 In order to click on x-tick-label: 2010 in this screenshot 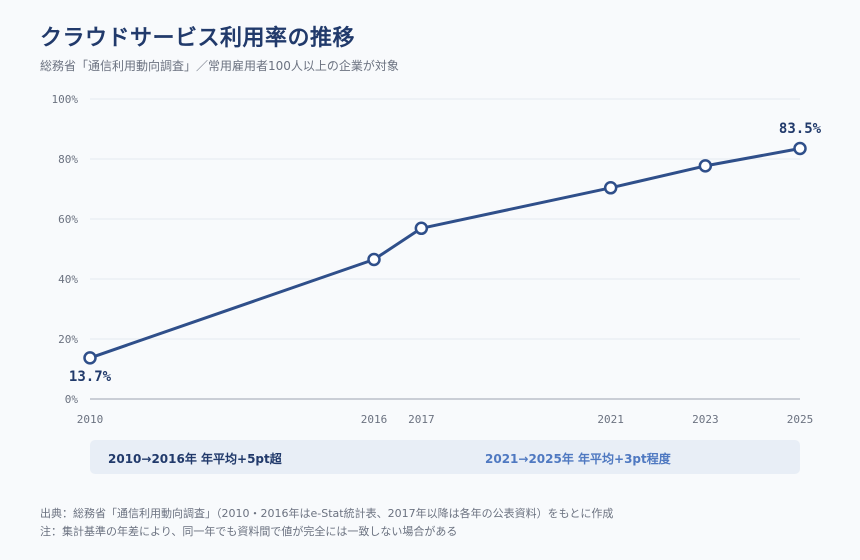, I will do `click(90, 419)`.